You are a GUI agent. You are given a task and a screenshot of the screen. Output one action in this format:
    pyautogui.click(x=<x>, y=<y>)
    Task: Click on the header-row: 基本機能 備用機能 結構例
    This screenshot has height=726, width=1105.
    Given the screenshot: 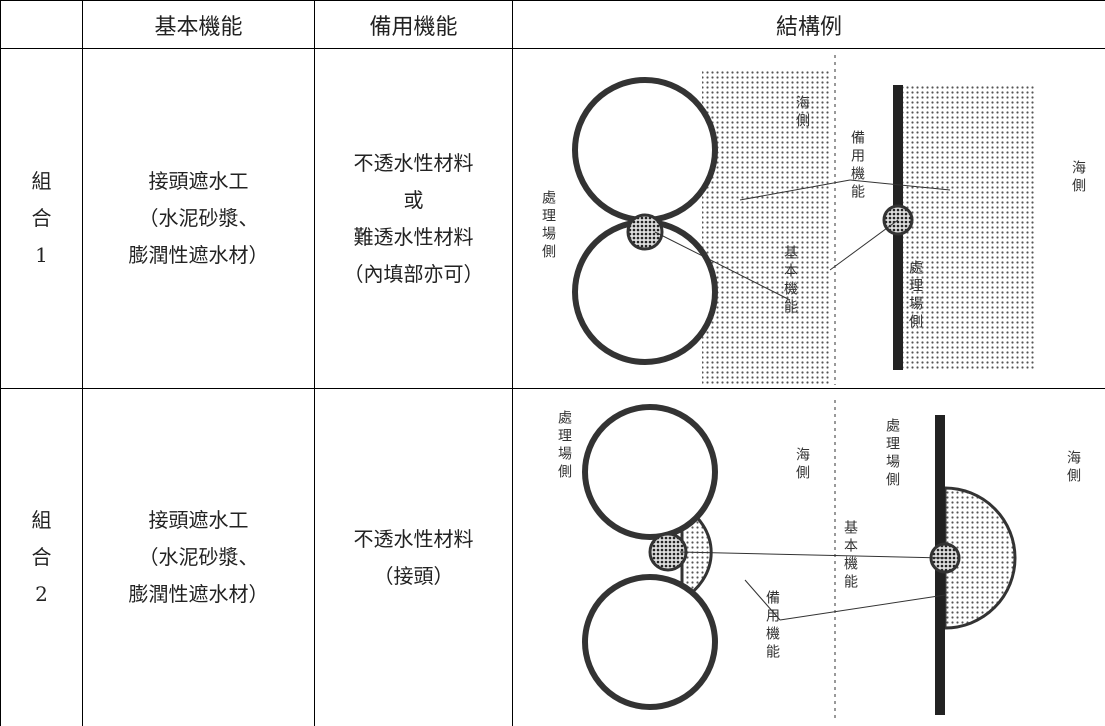 What is the action you would take?
    pyautogui.click(x=552, y=24)
    